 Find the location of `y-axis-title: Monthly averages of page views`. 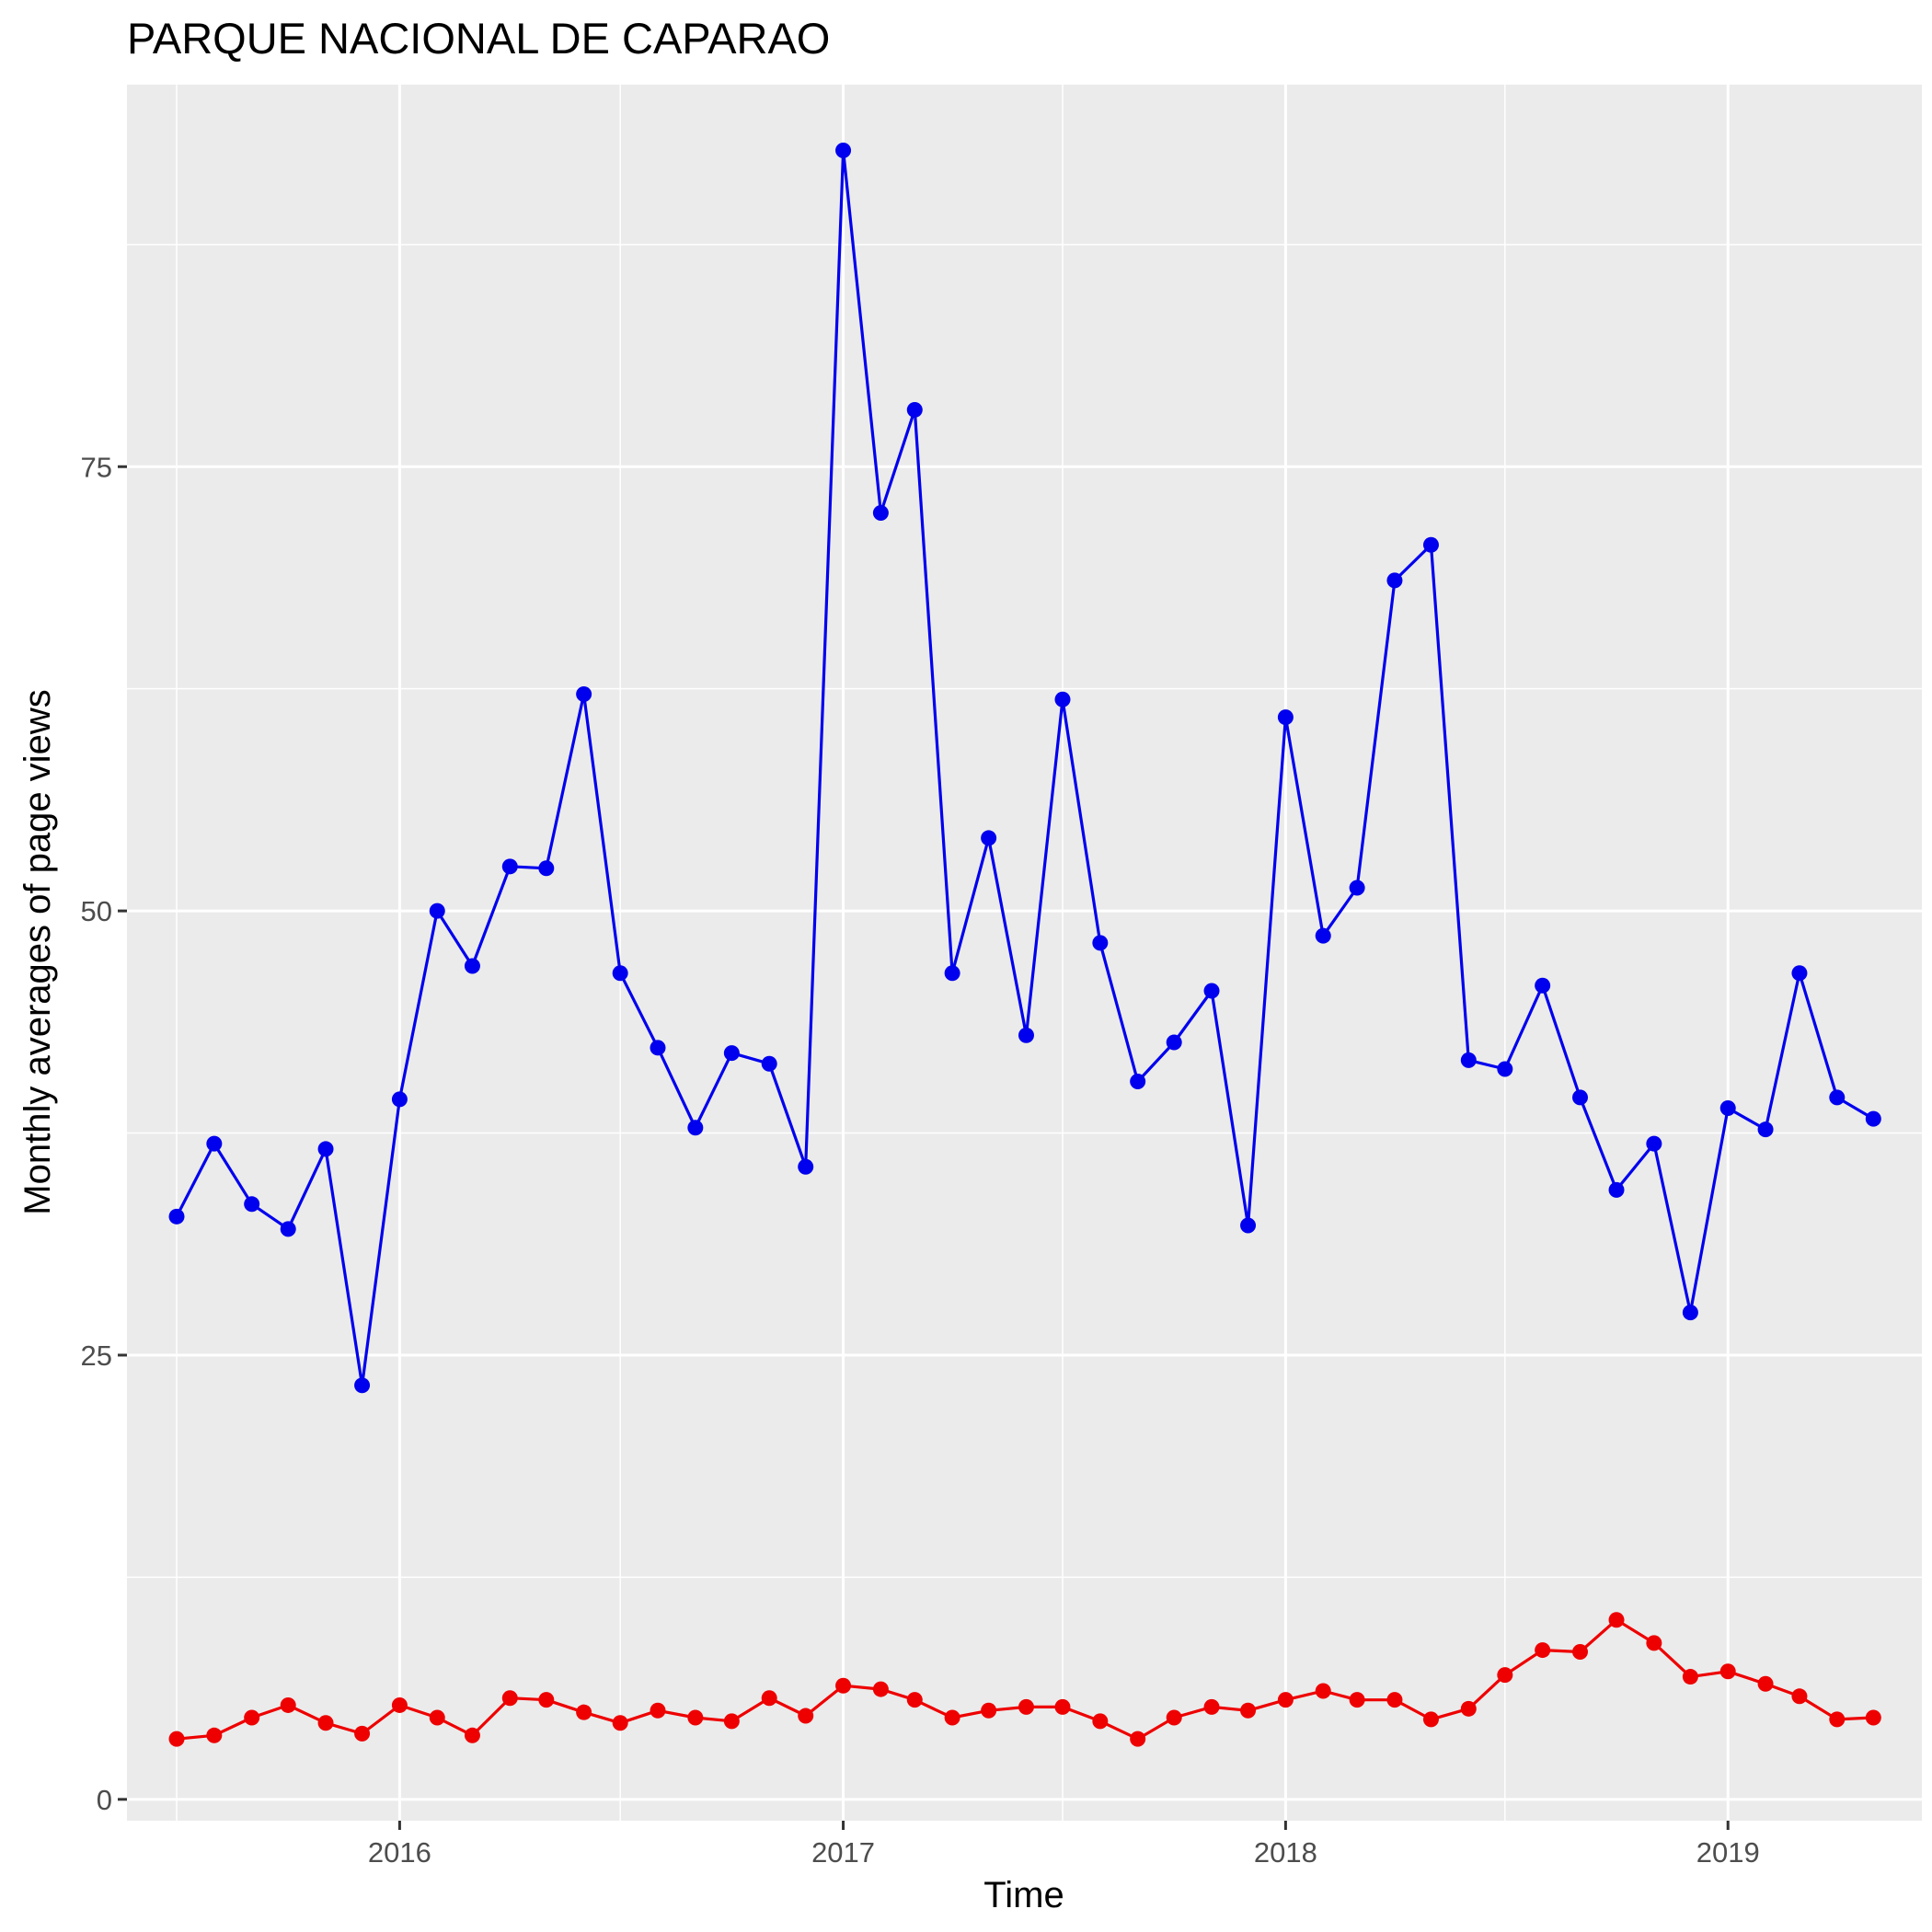

y-axis-title: Monthly averages of page views is located at coordinates (37, 951).